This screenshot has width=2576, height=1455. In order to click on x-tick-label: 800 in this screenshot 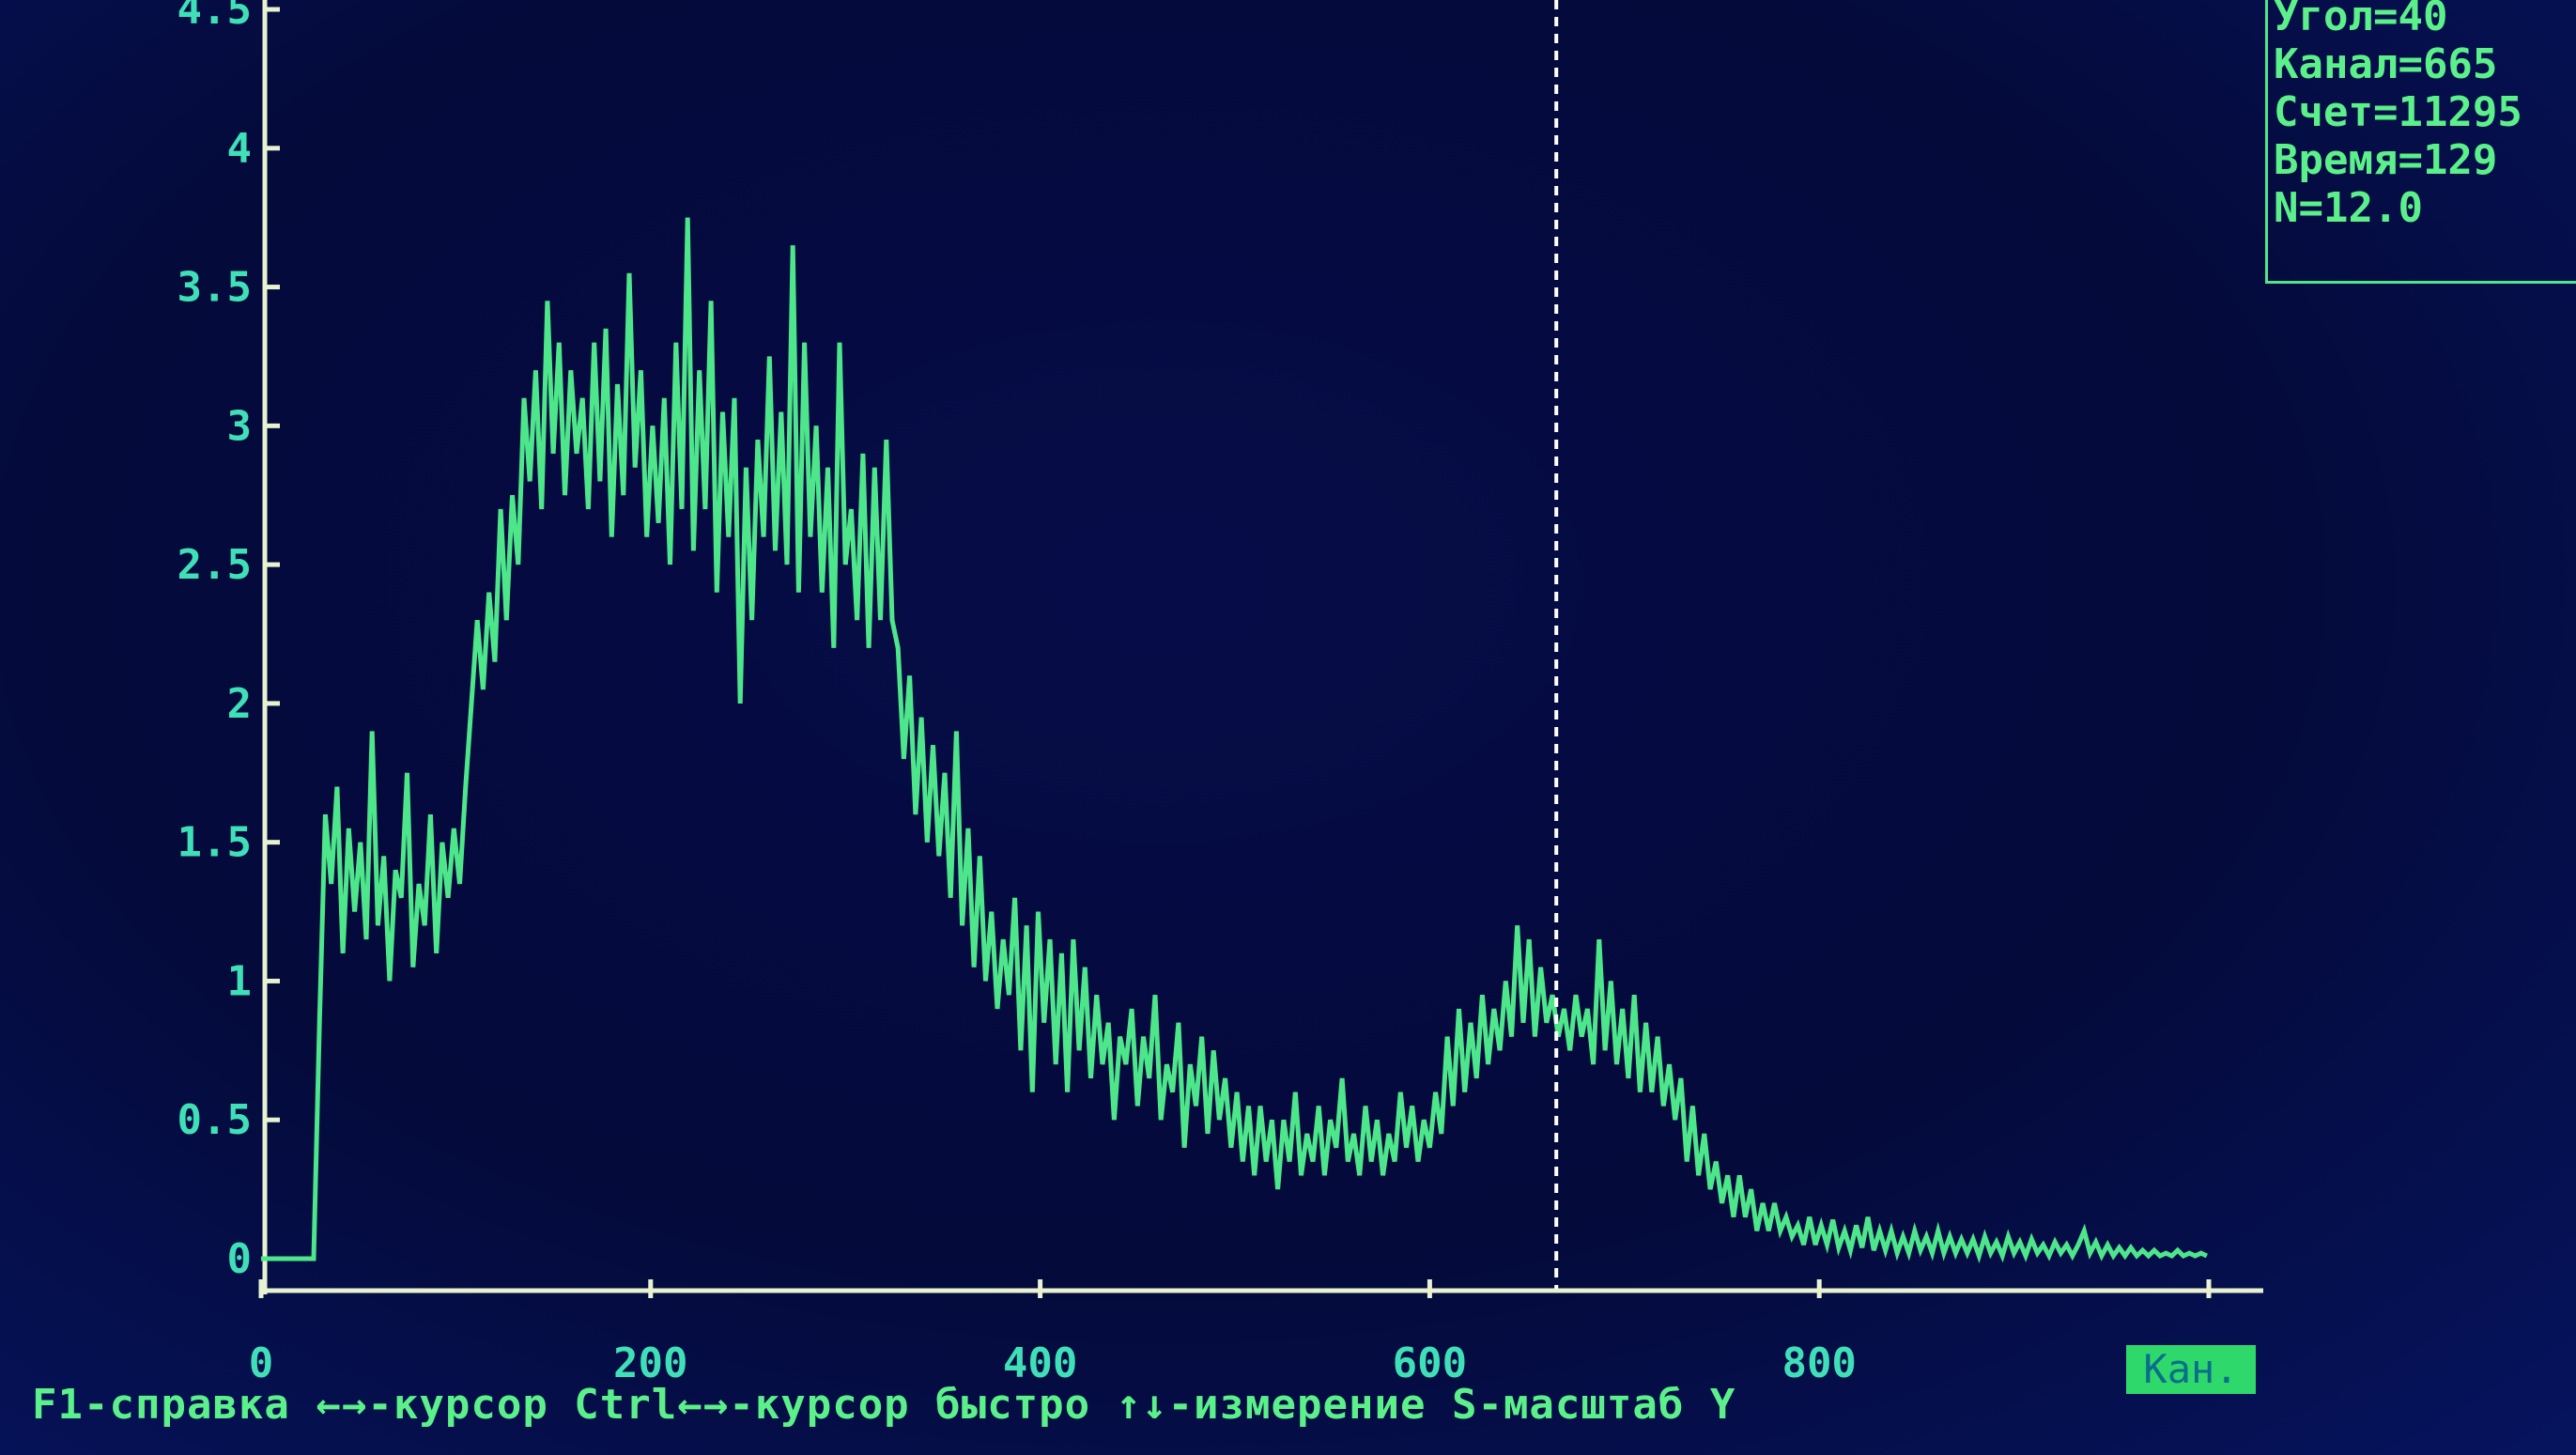, I will do `click(1819, 1363)`.